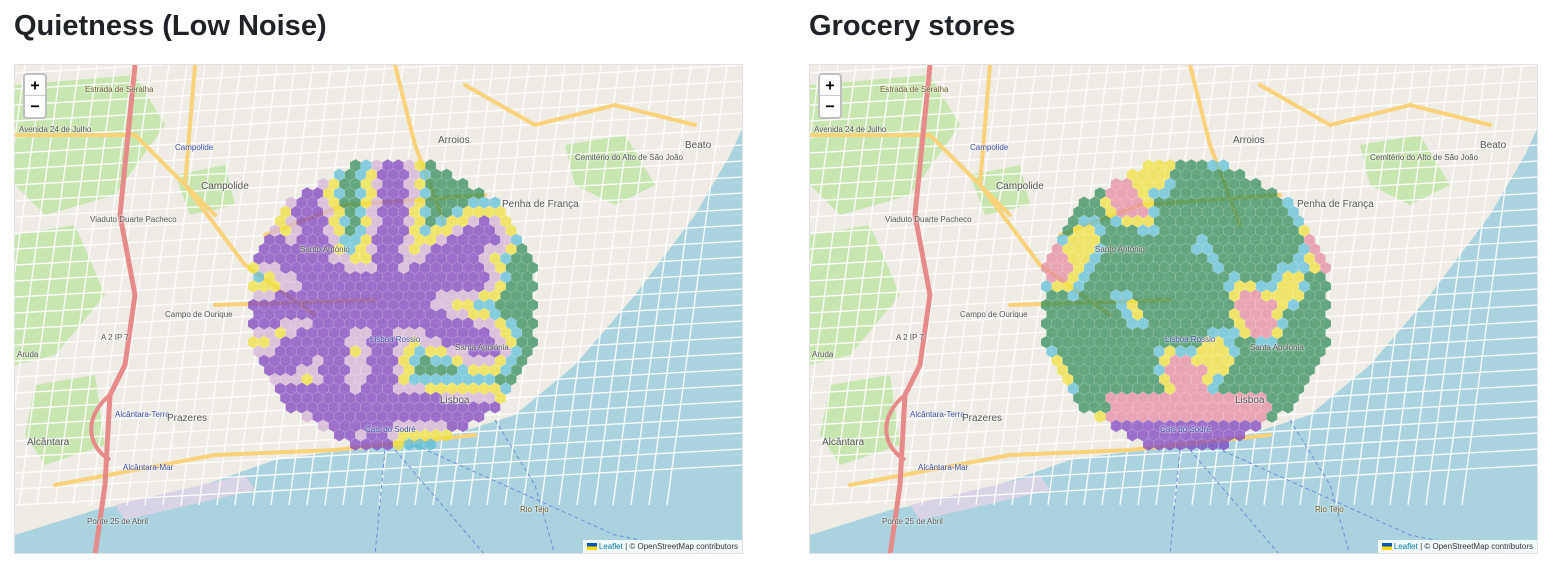 The image size is (1558, 570). Describe the element at coordinates (170, 26) in the screenshot. I see `panel-title: Quietness (Low Noise)` at that location.